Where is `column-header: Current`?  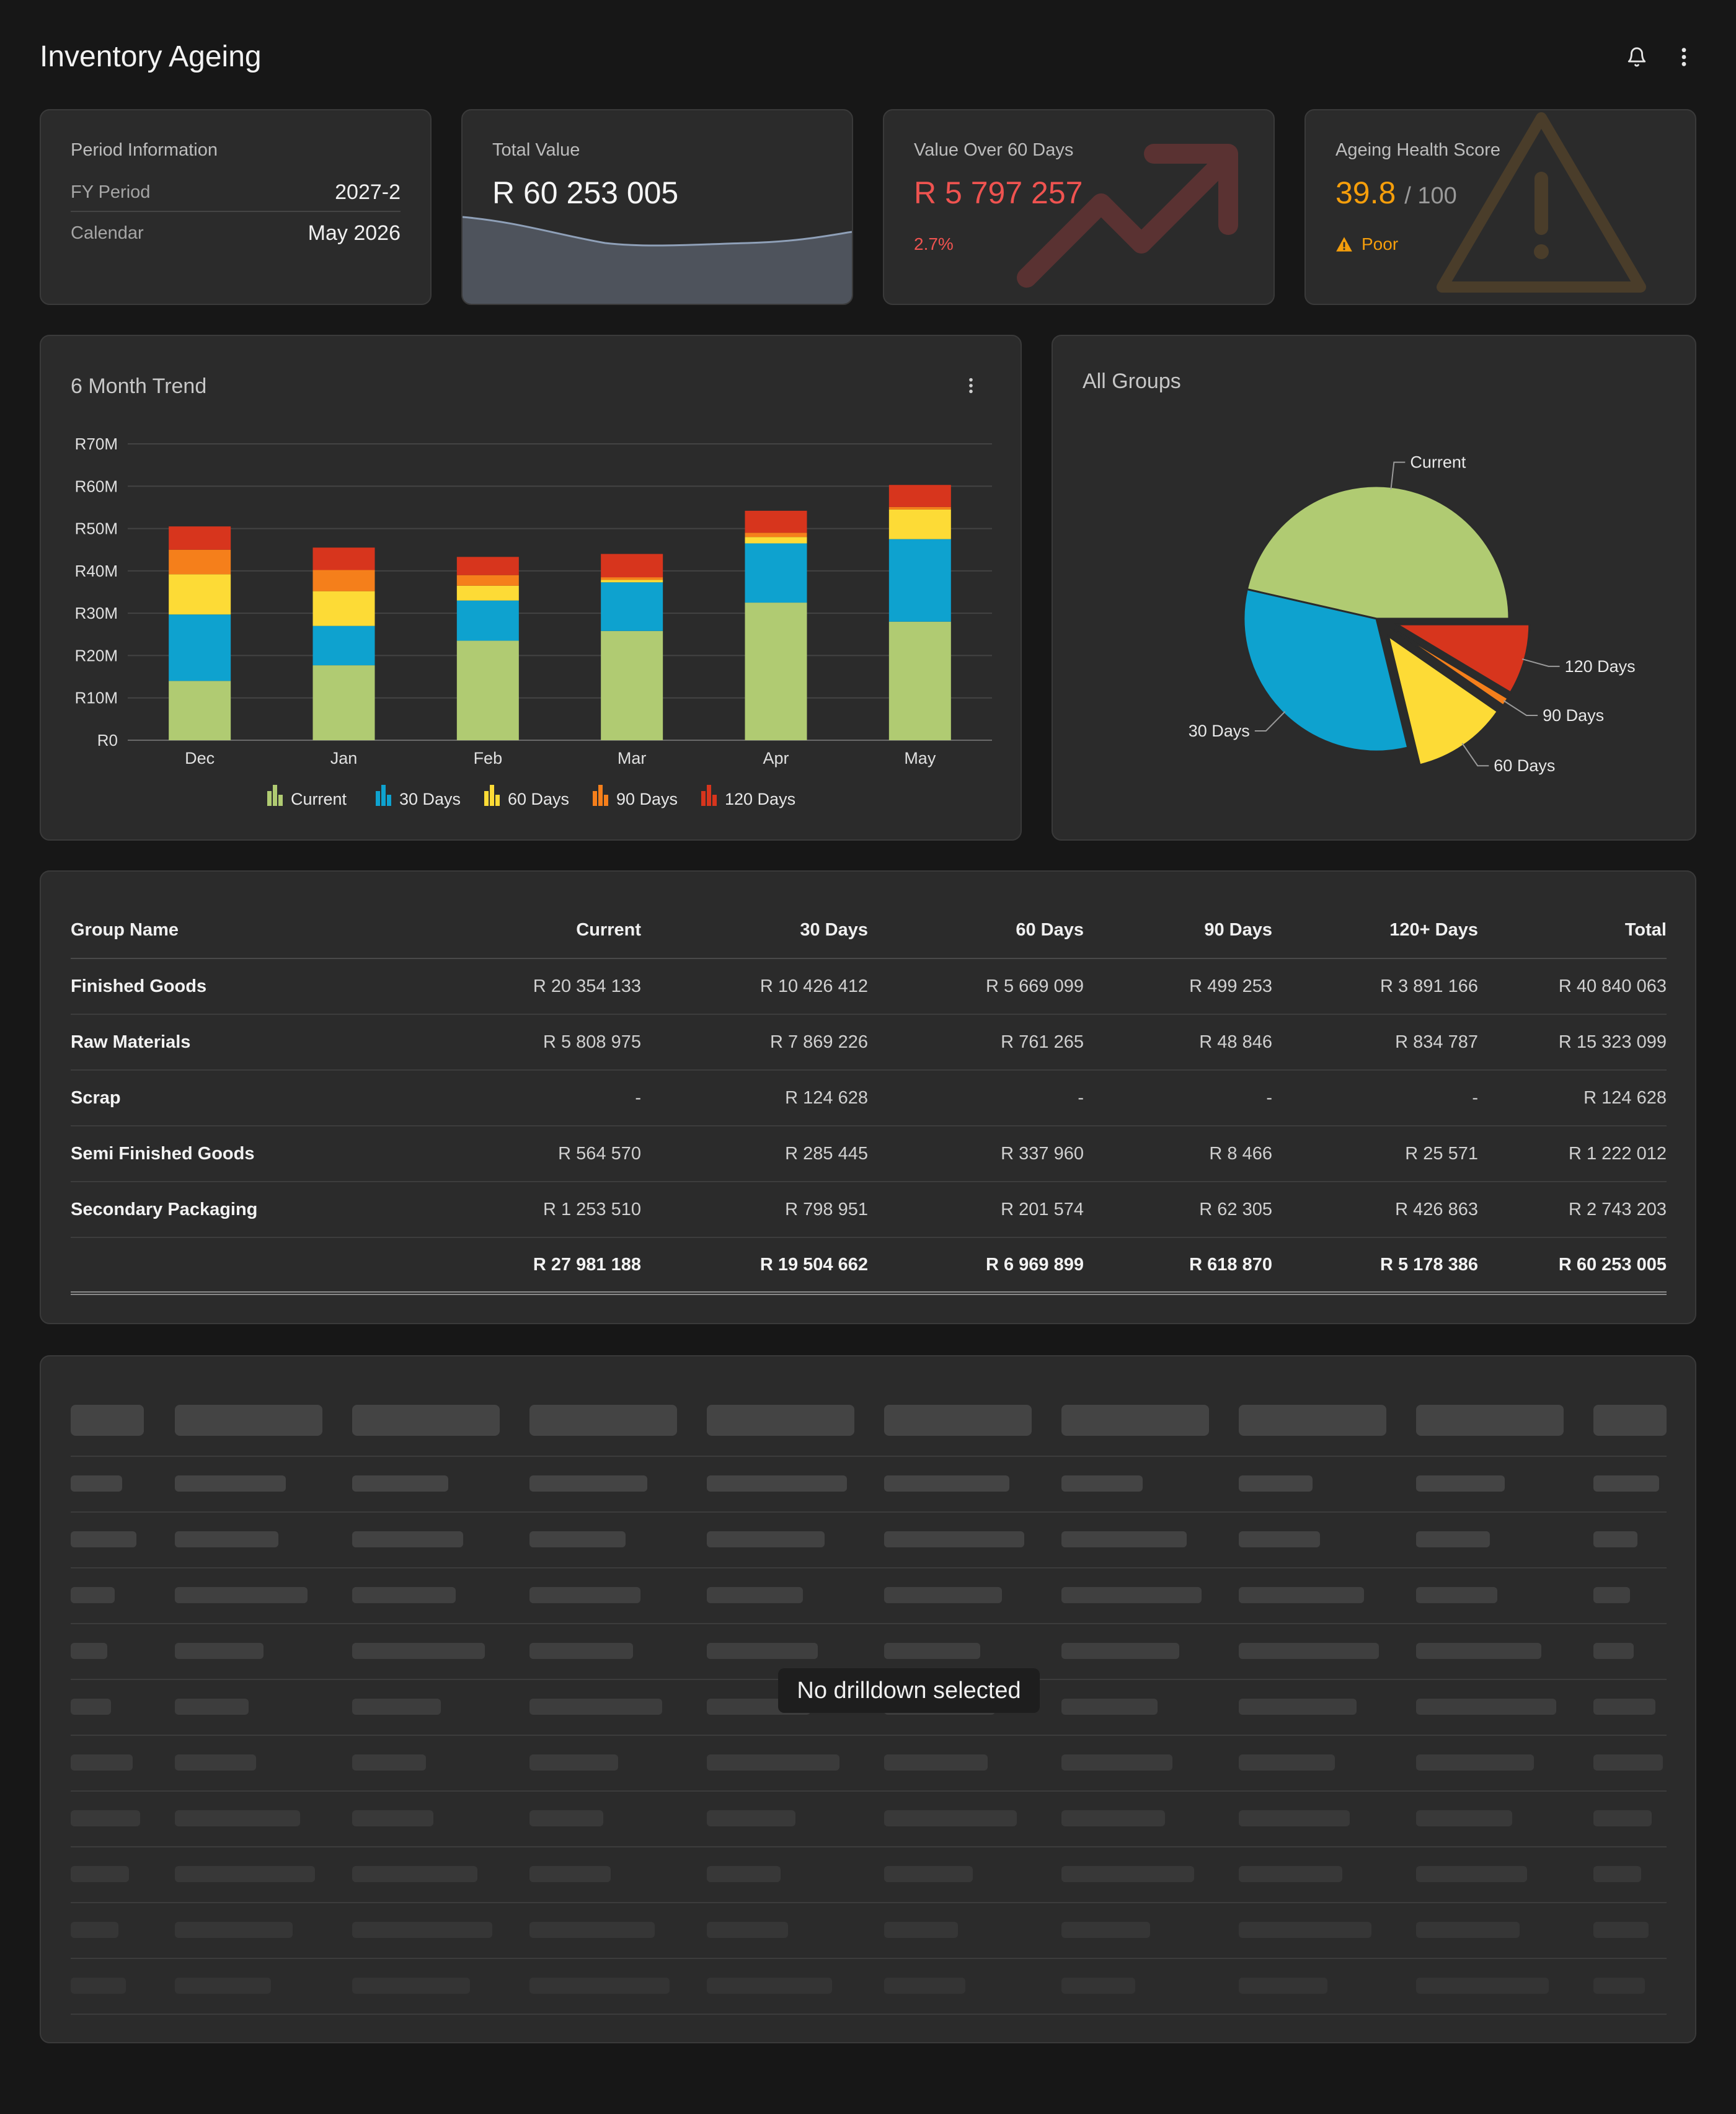
column-header: Current is located at coordinates (517, 931).